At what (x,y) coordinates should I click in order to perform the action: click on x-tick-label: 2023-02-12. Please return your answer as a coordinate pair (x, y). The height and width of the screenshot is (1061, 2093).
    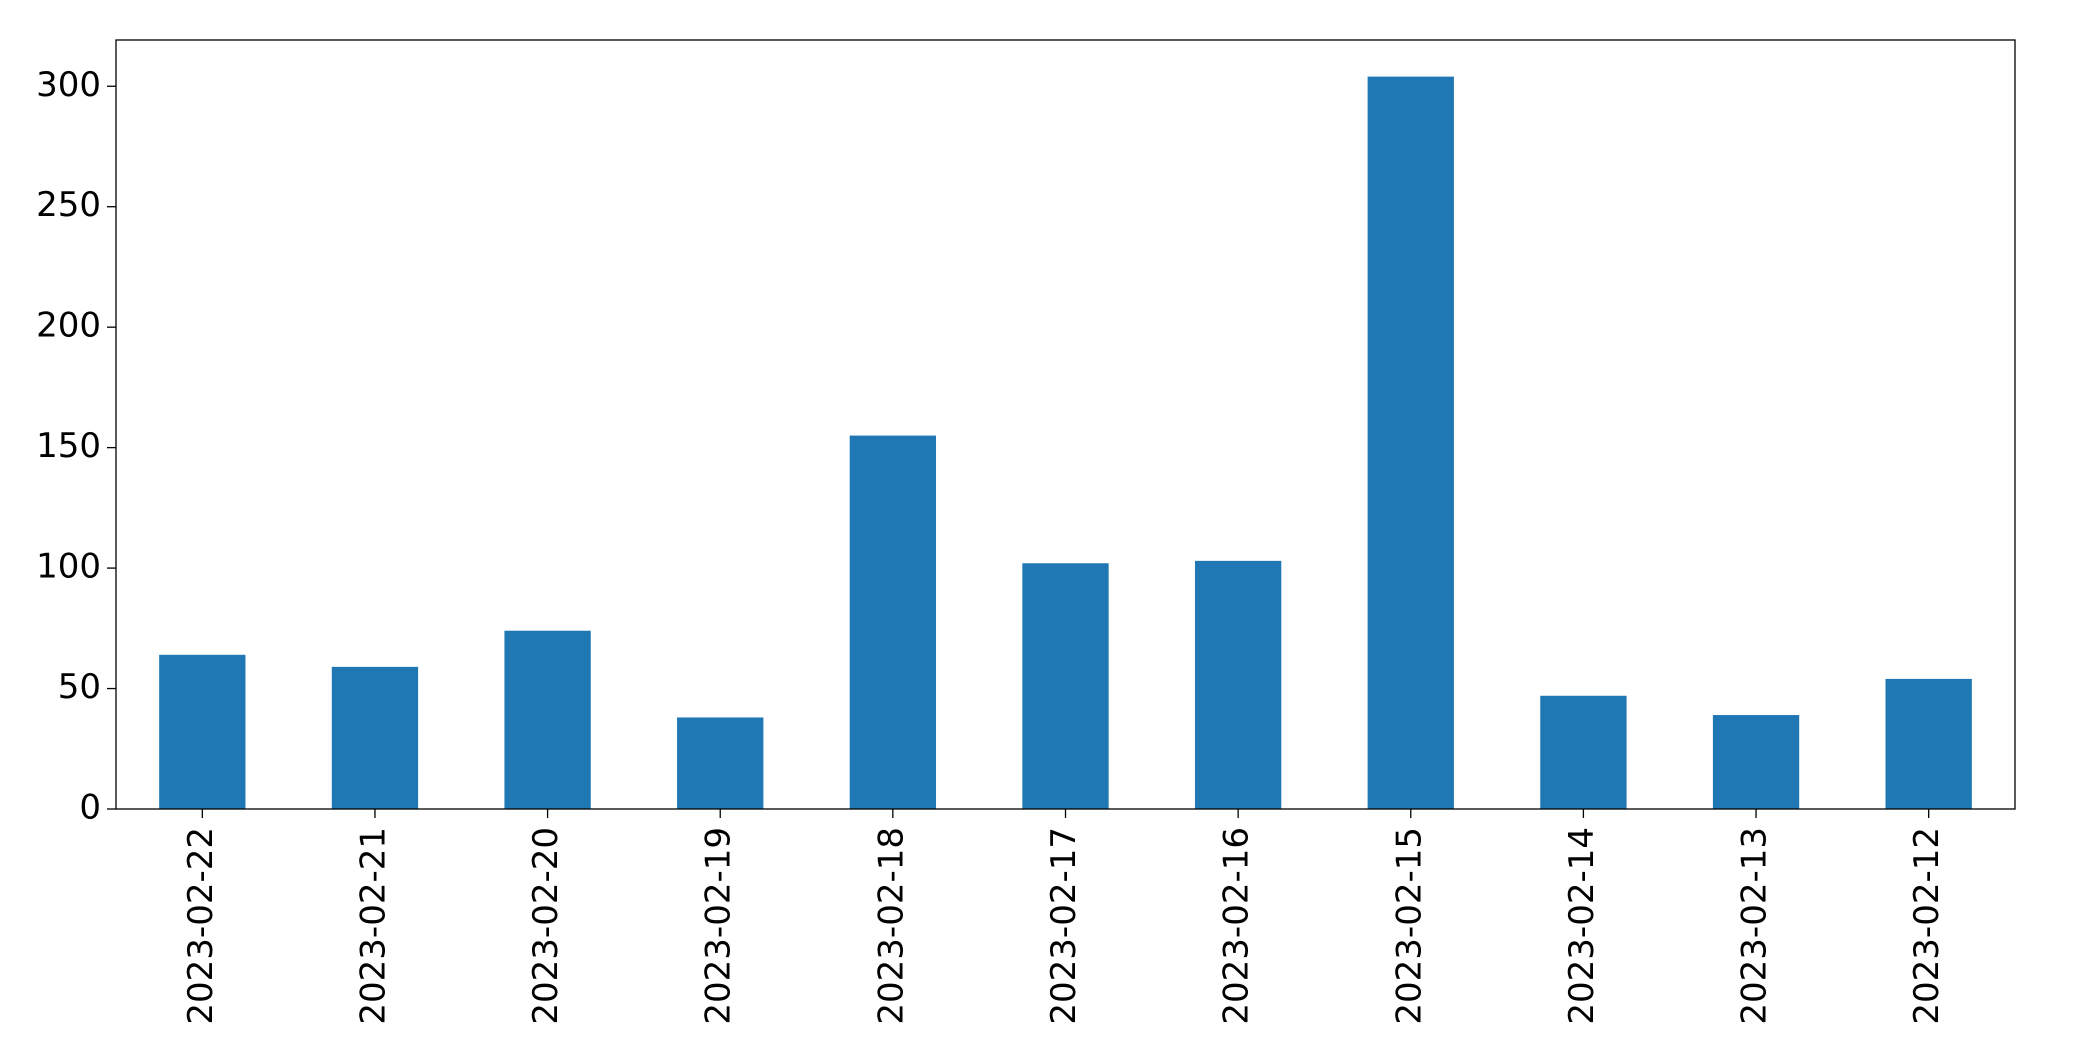
    Looking at the image, I should click on (1927, 926).